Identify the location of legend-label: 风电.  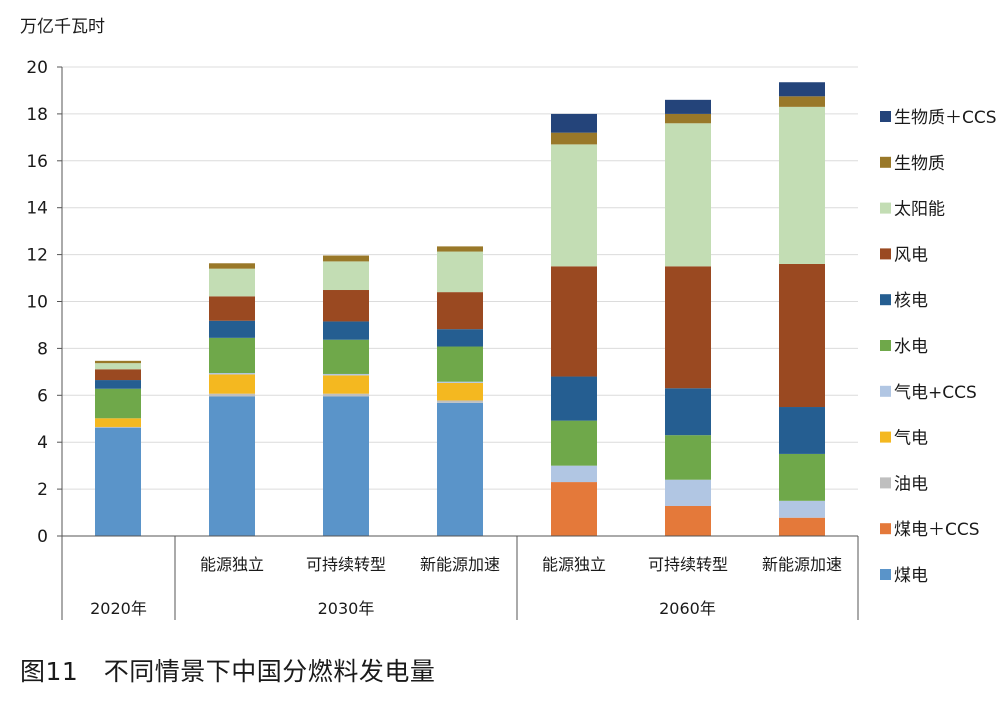
(911, 255).